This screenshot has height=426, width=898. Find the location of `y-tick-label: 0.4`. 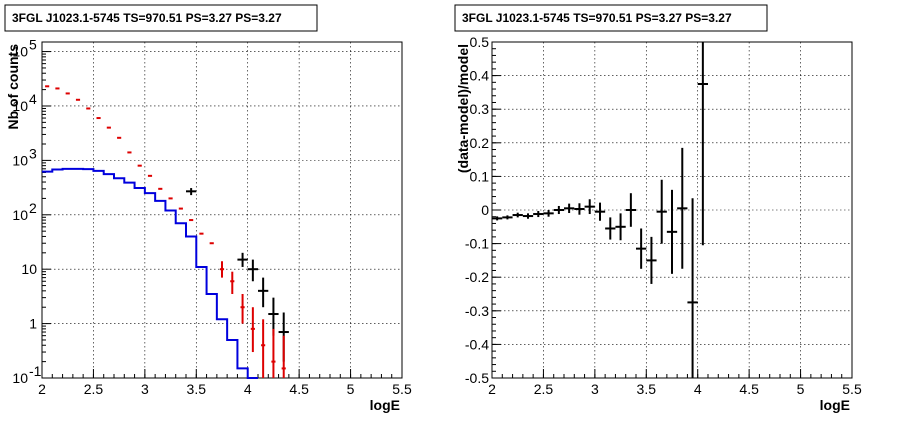

y-tick-label: 0.4 is located at coordinates (480, 76).